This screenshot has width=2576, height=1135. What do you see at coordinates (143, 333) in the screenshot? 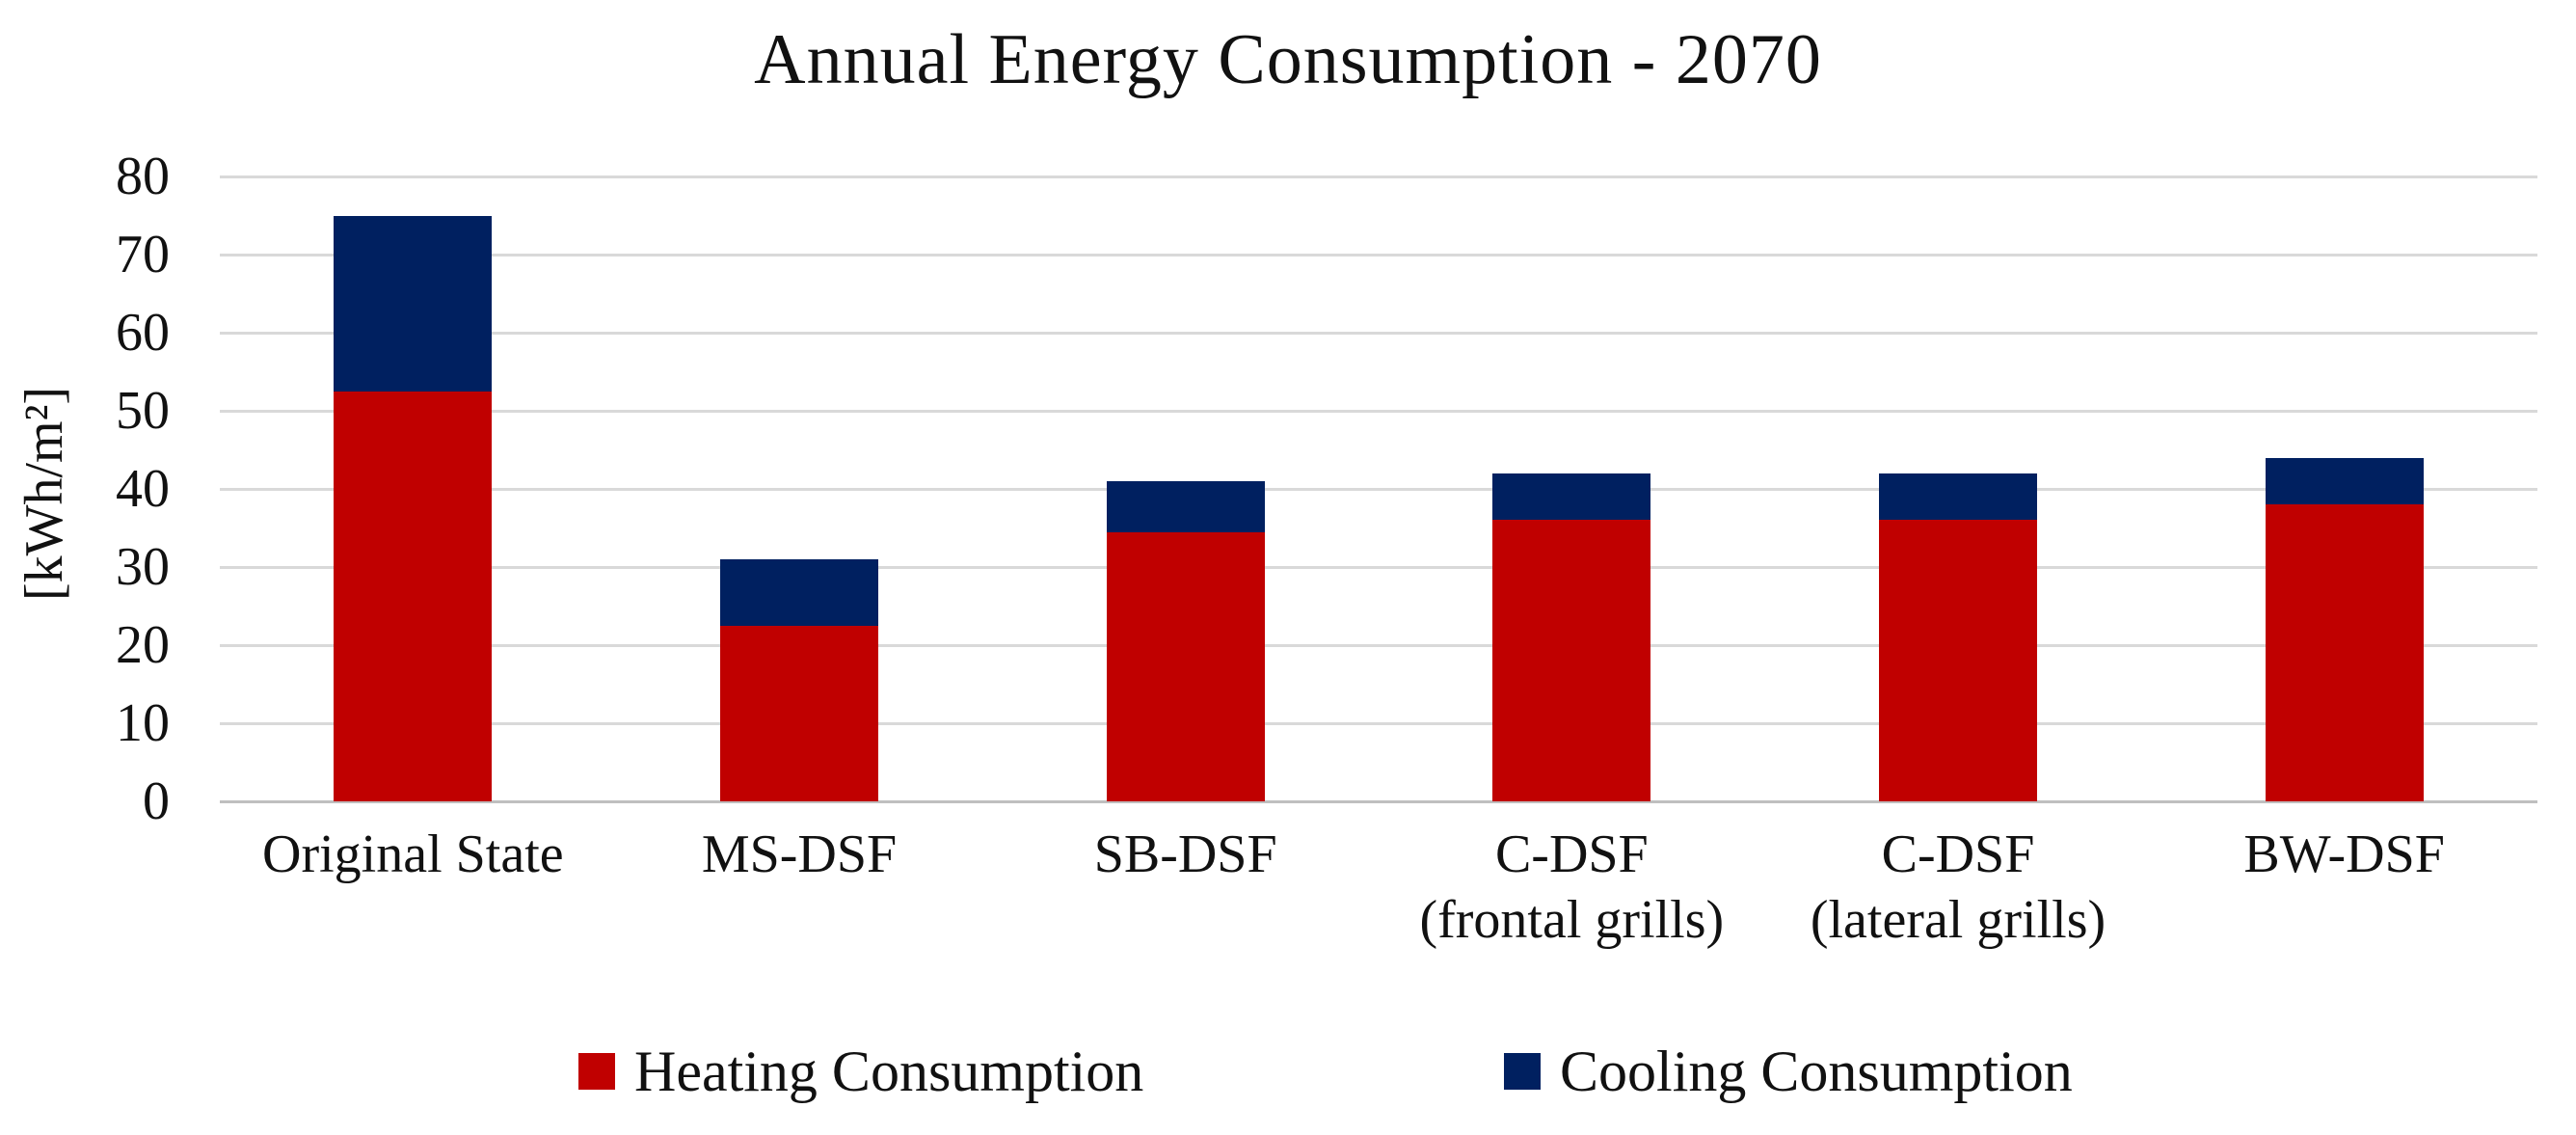
I see `y-tick-60: 60` at bounding box center [143, 333].